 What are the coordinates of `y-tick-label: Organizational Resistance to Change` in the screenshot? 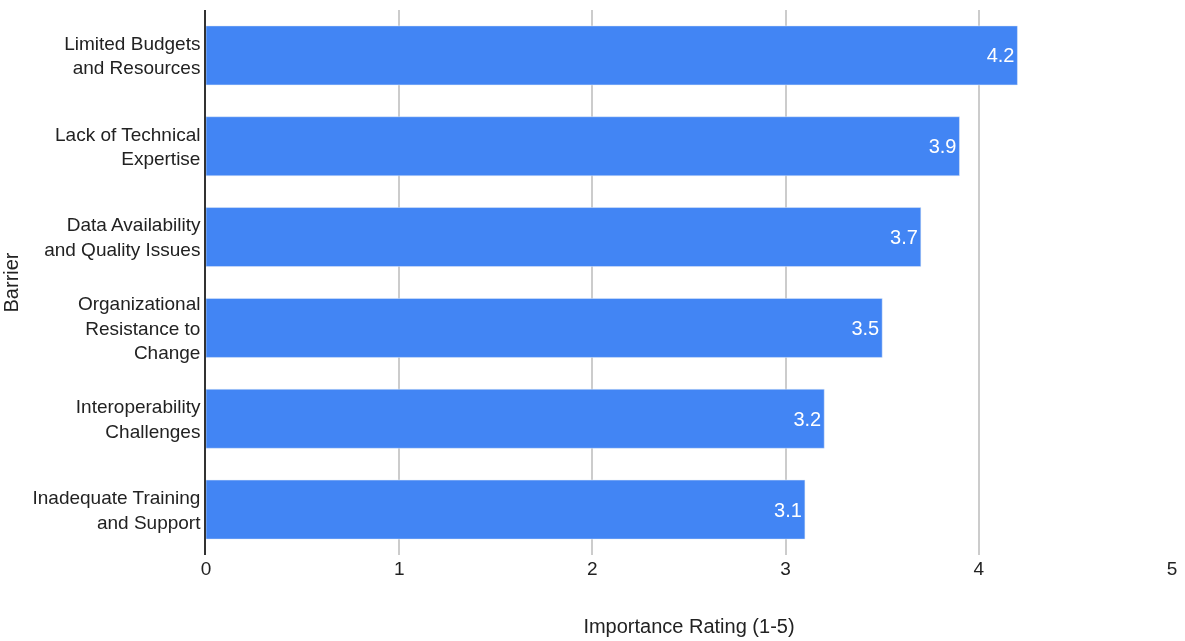 It's located at (139, 328).